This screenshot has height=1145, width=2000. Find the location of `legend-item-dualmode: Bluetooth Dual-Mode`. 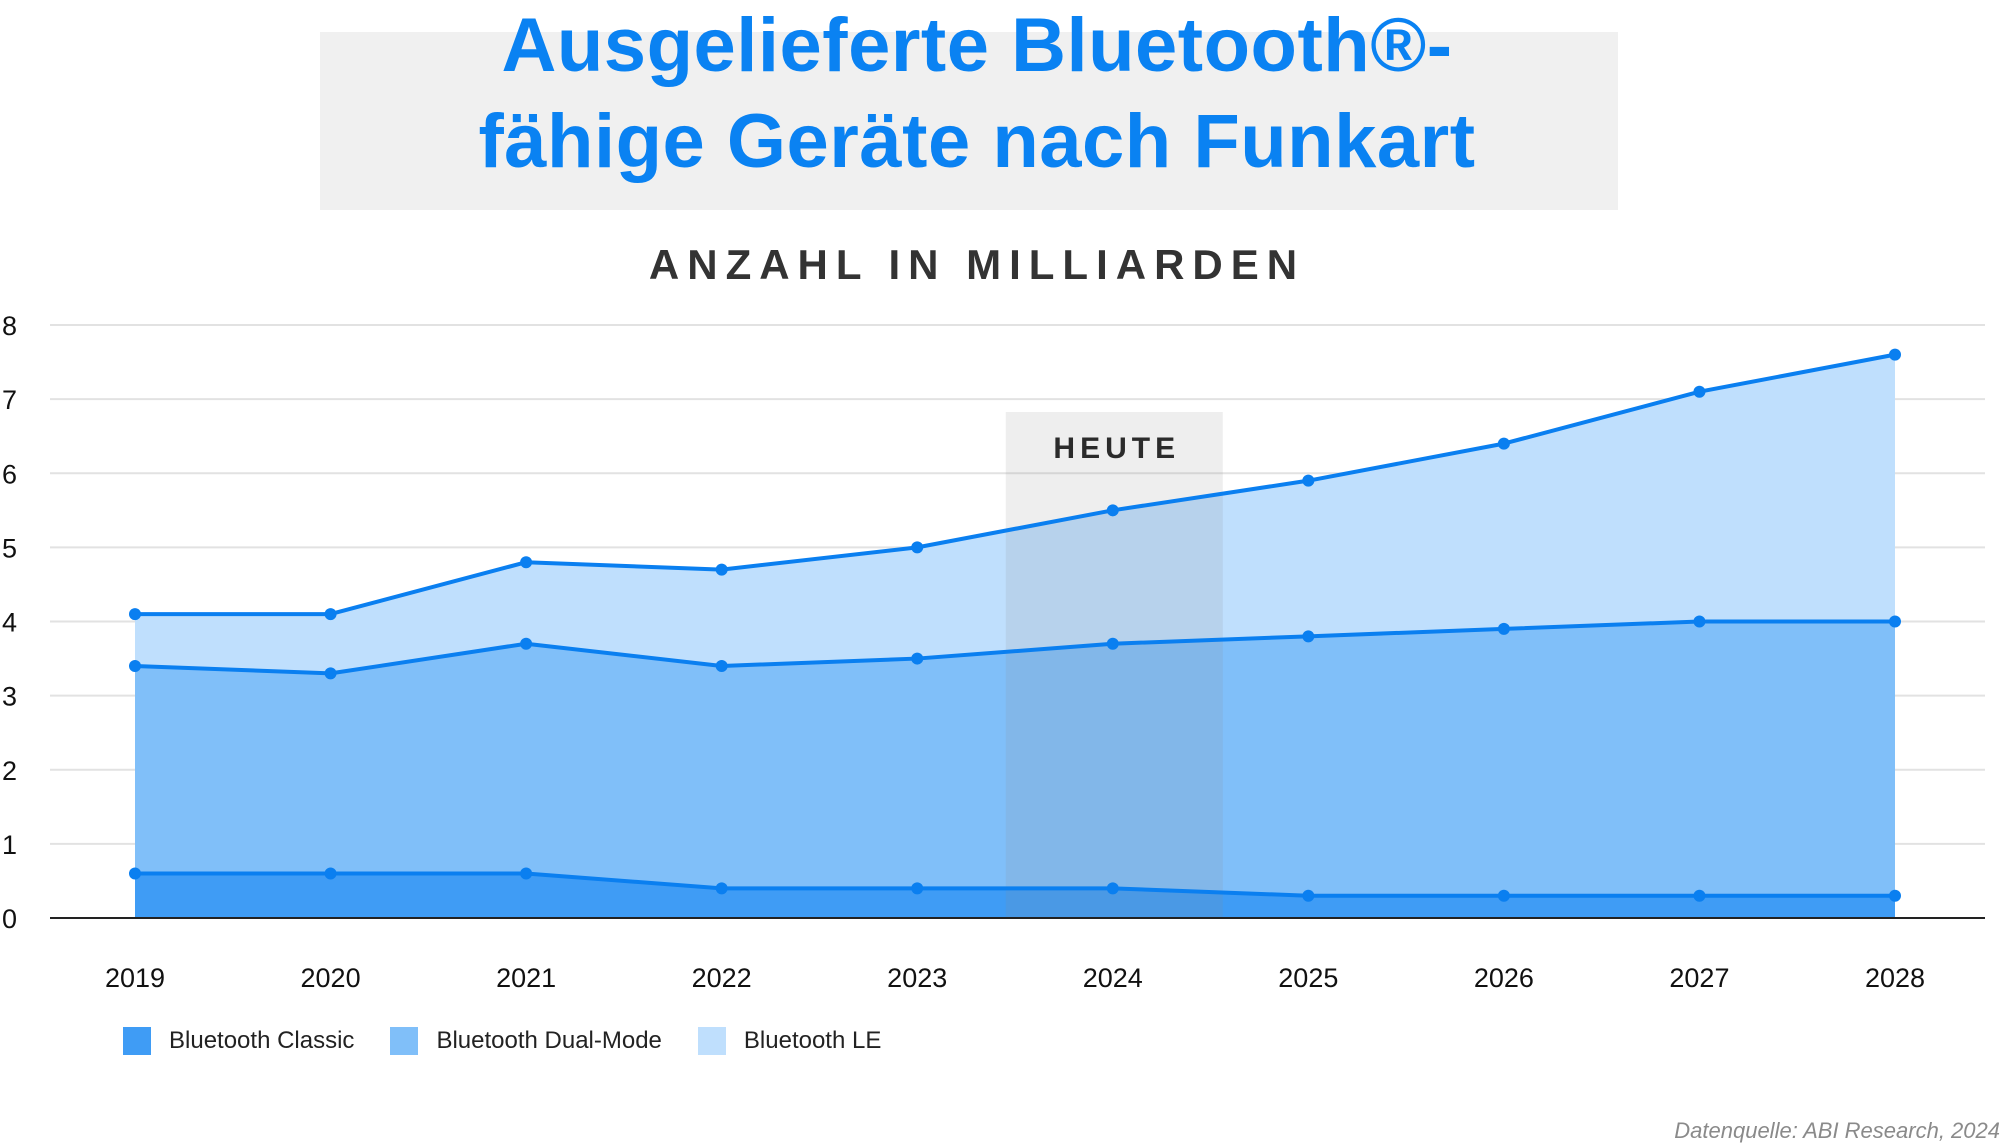

legend-item-dualmode: Bluetooth Dual-Mode is located at coordinates (526, 1041).